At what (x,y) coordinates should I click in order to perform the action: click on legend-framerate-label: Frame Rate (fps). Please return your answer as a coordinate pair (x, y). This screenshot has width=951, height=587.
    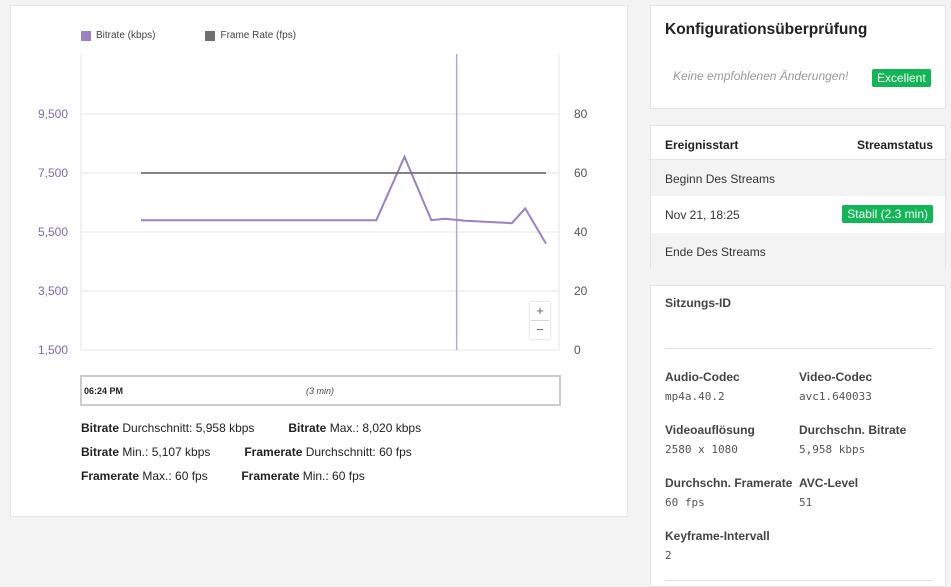
    Looking at the image, I should click on (258, 35).